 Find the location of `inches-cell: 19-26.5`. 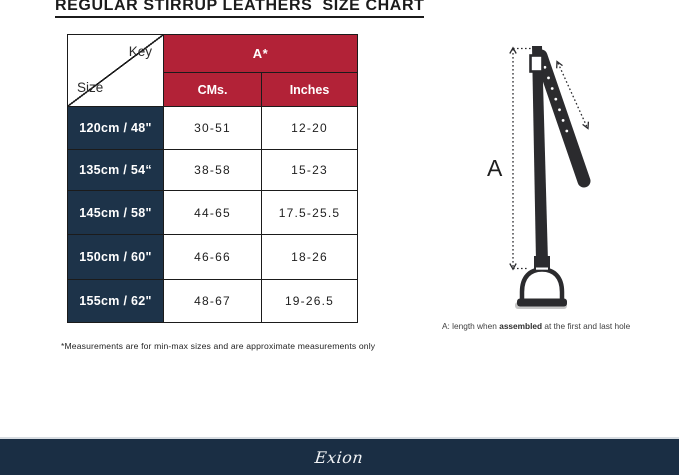

inches-cell: 19-26.5 is located at coordinates (309, 301).